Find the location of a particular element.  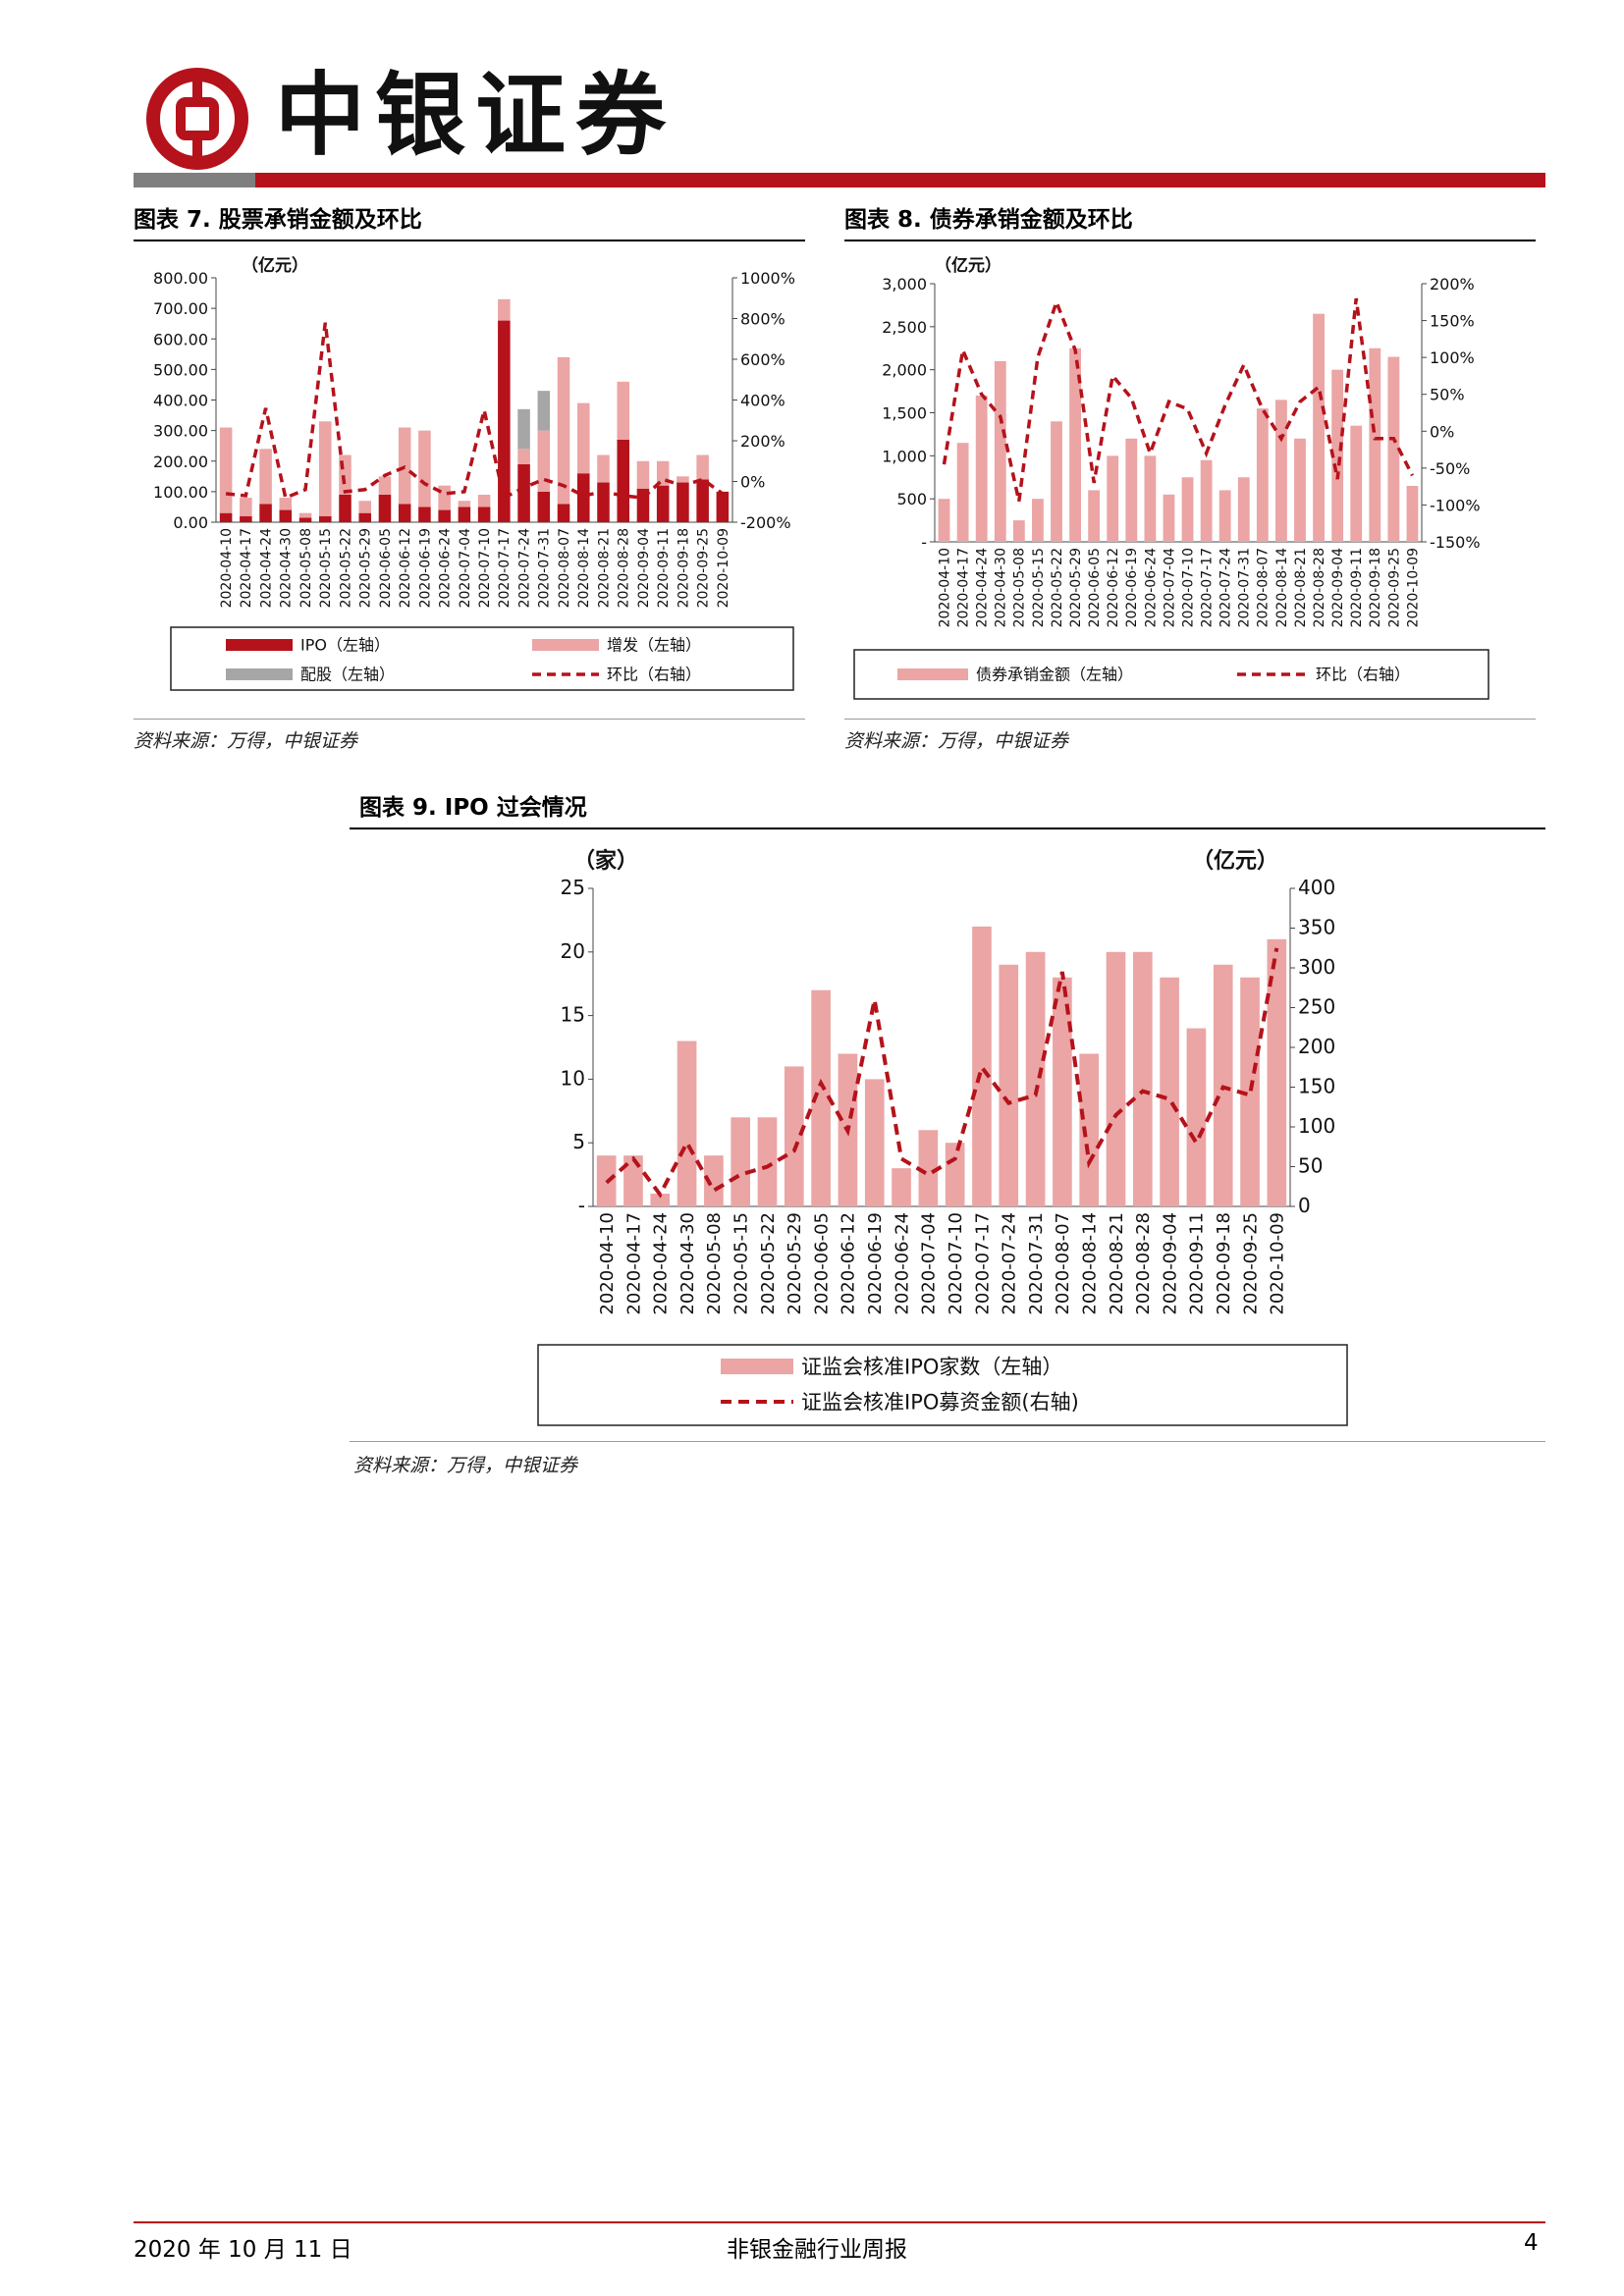

fig9-source-rule is located at coordinates (947, 1441).